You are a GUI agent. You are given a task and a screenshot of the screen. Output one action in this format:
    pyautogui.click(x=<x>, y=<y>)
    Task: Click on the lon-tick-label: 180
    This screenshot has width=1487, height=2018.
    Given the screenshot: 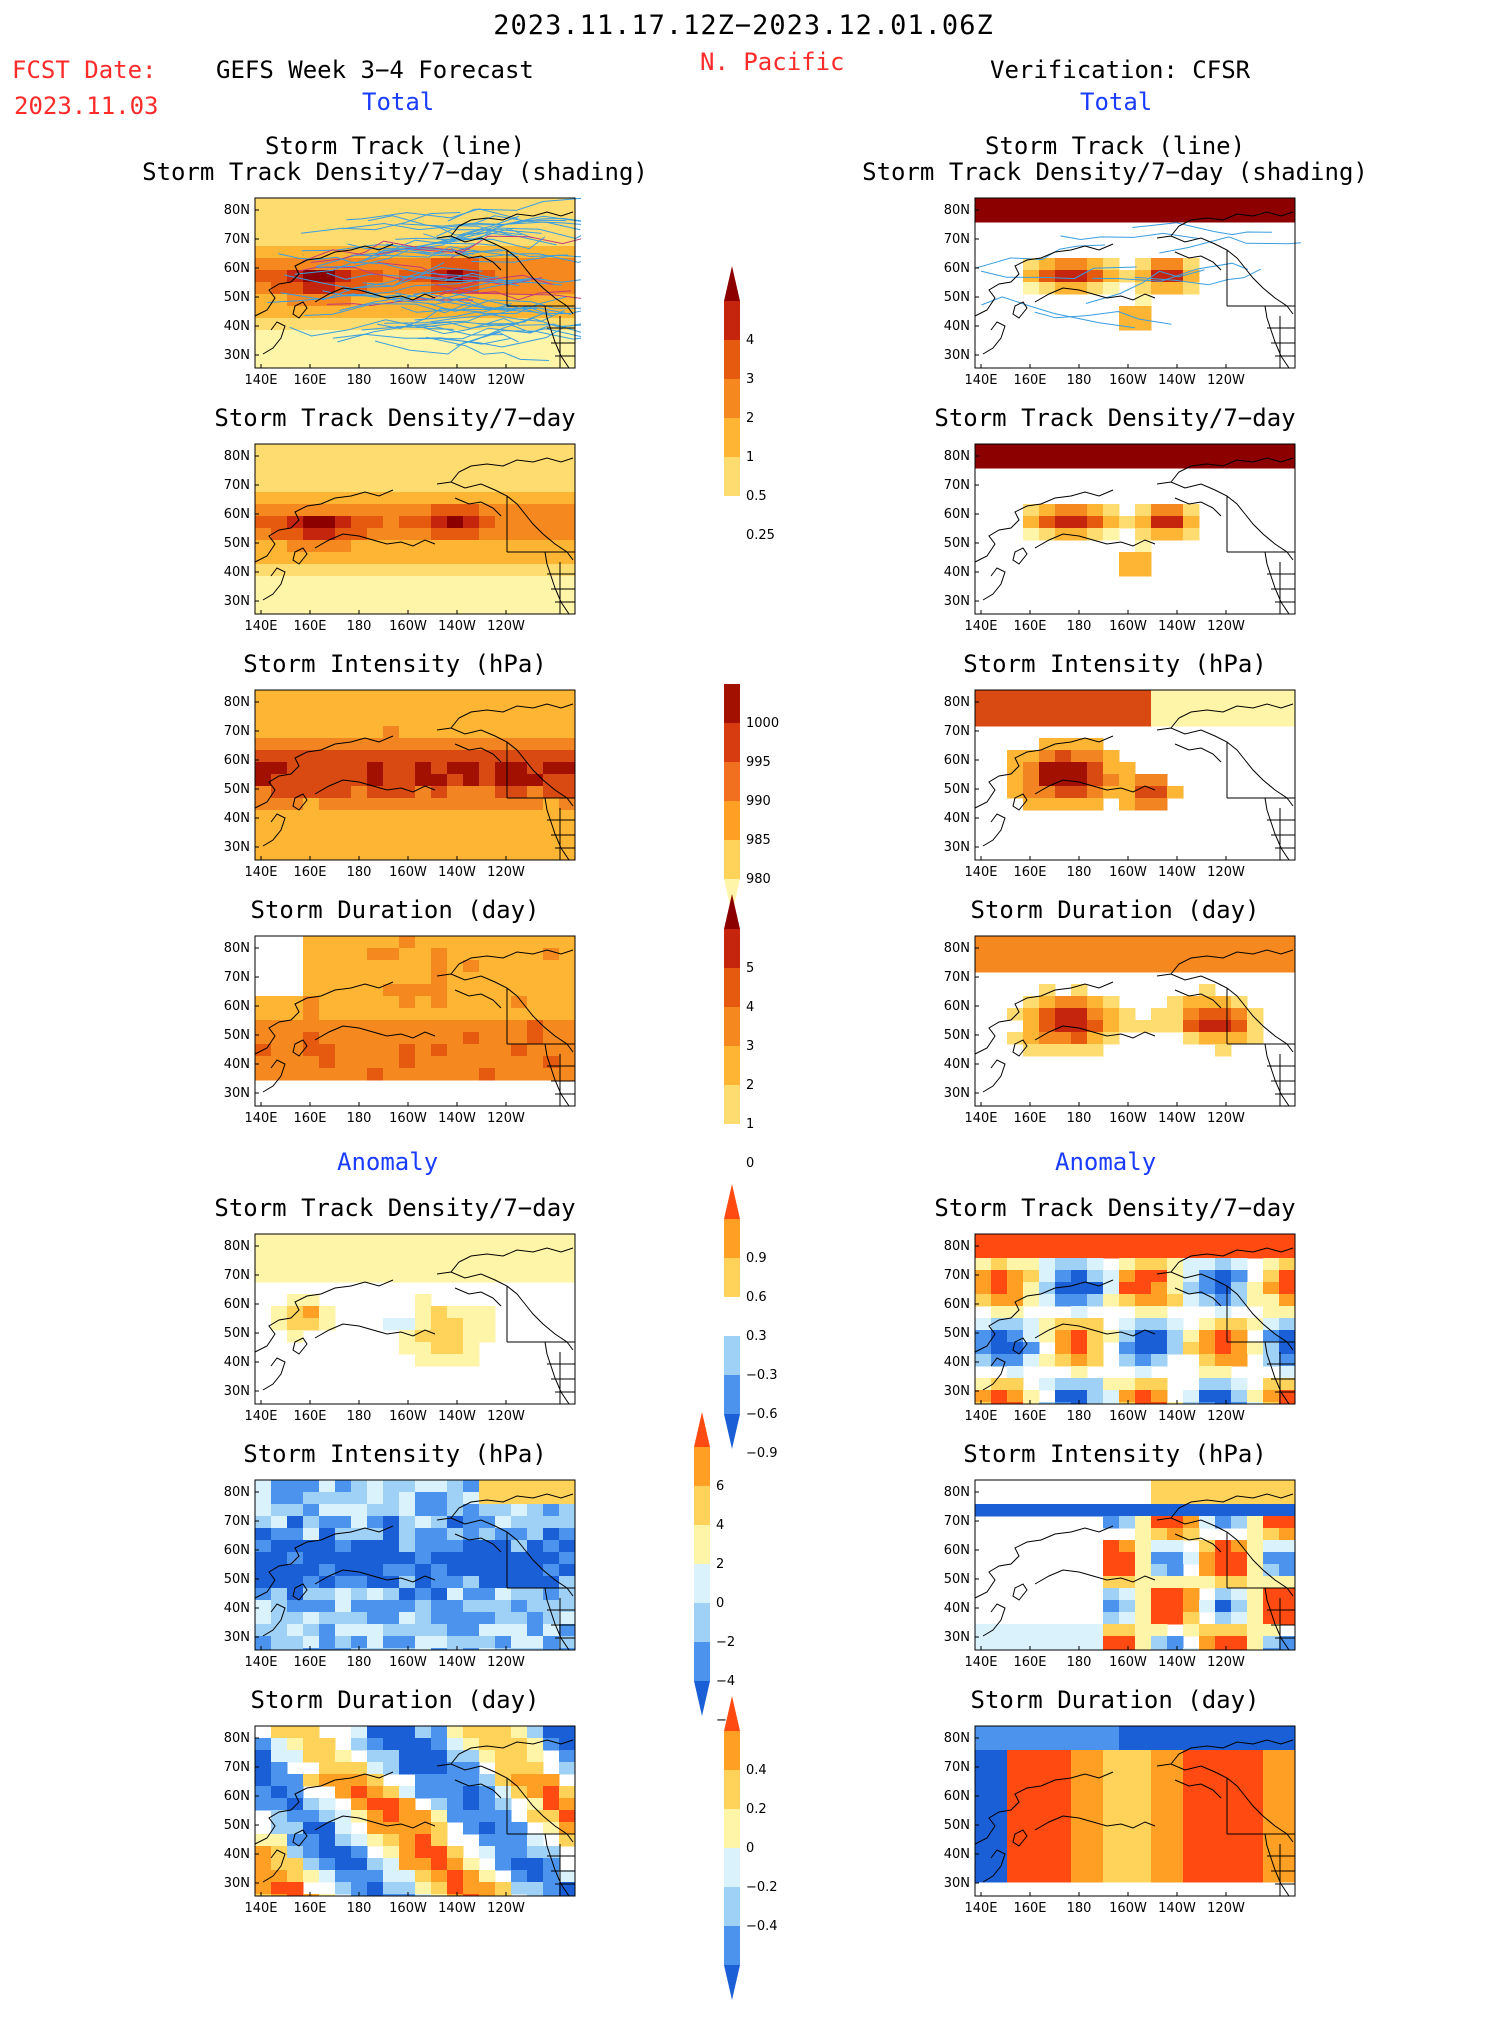 What is the action you would take?
    pyautogui.click(x=1079, y=1908)
    